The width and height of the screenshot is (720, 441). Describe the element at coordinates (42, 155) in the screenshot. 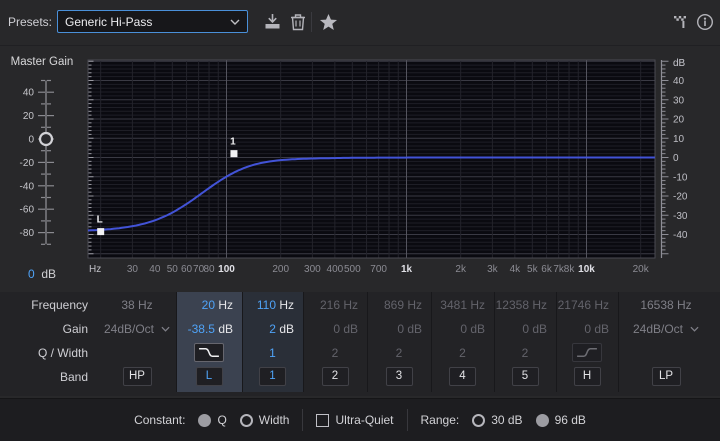

I see `master-gain-slider: 40 20 0 -20 -40 -60 -80` at that location.